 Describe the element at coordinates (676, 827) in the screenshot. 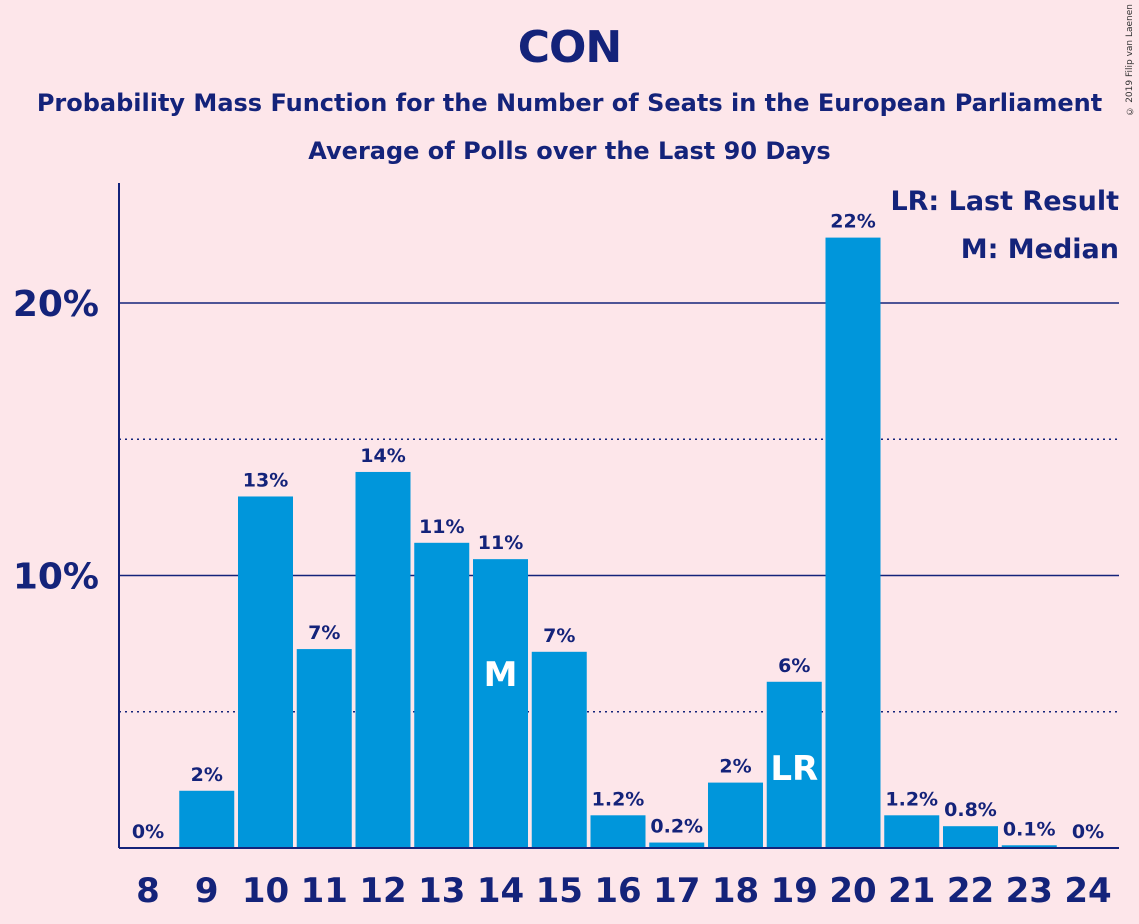

I see `data-label: 0.2%` at that location.